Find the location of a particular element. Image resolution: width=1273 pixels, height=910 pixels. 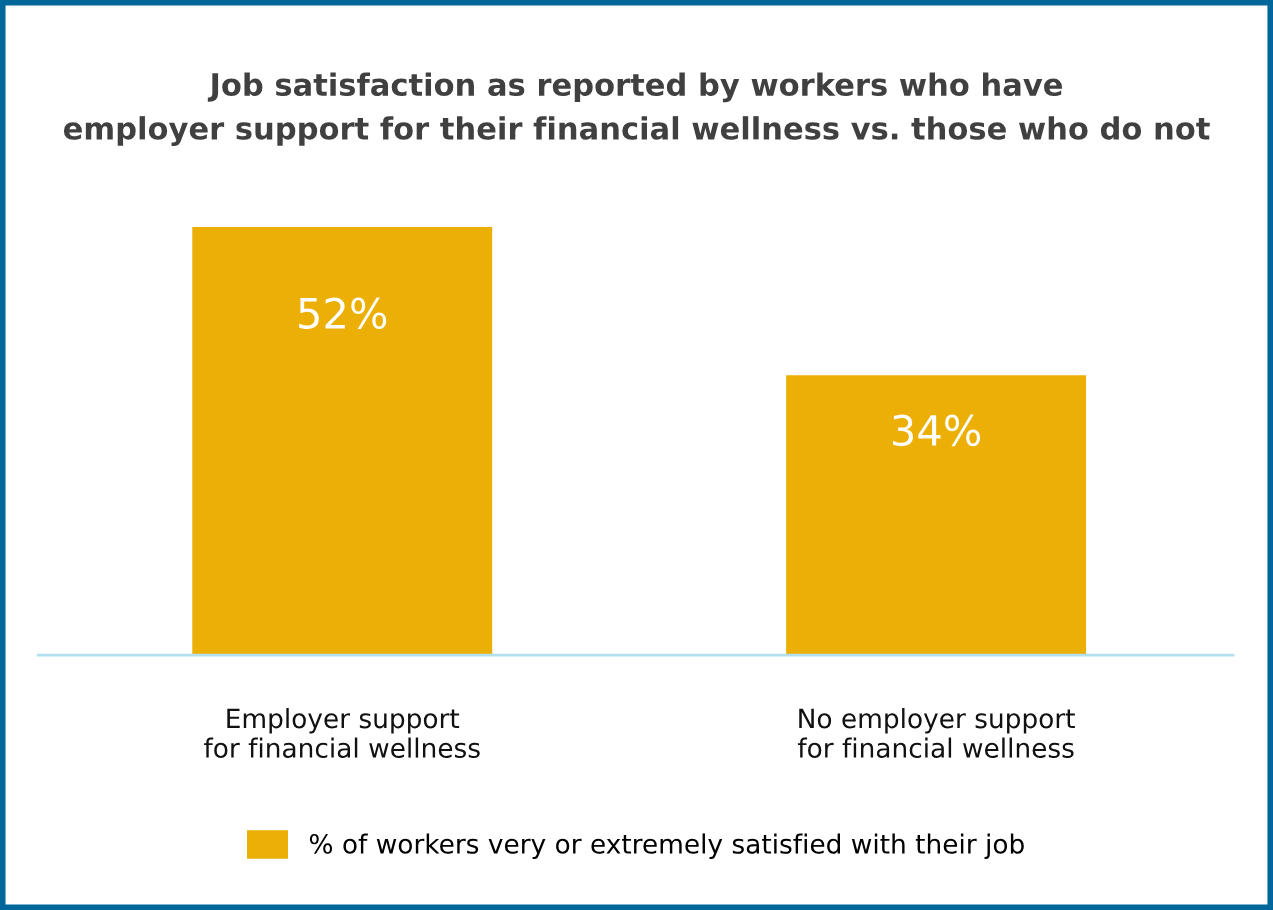

x-tick-label: Employer support for financial wellness is located at coordinates (342, 732).